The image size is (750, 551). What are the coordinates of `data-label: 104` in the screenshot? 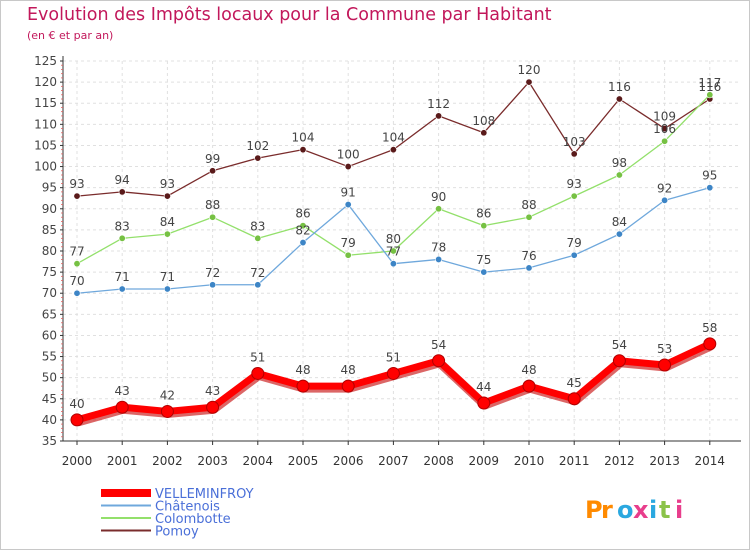 It's located at (303, 138).